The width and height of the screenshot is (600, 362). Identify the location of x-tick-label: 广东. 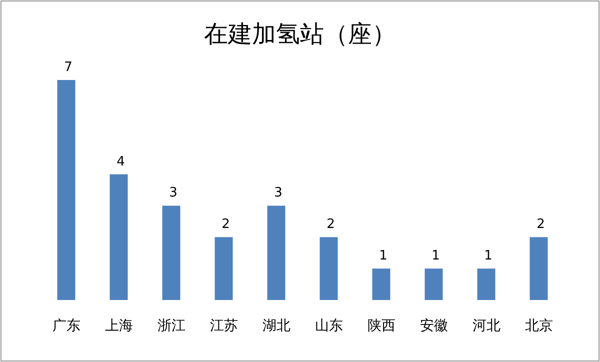
(66, 326).